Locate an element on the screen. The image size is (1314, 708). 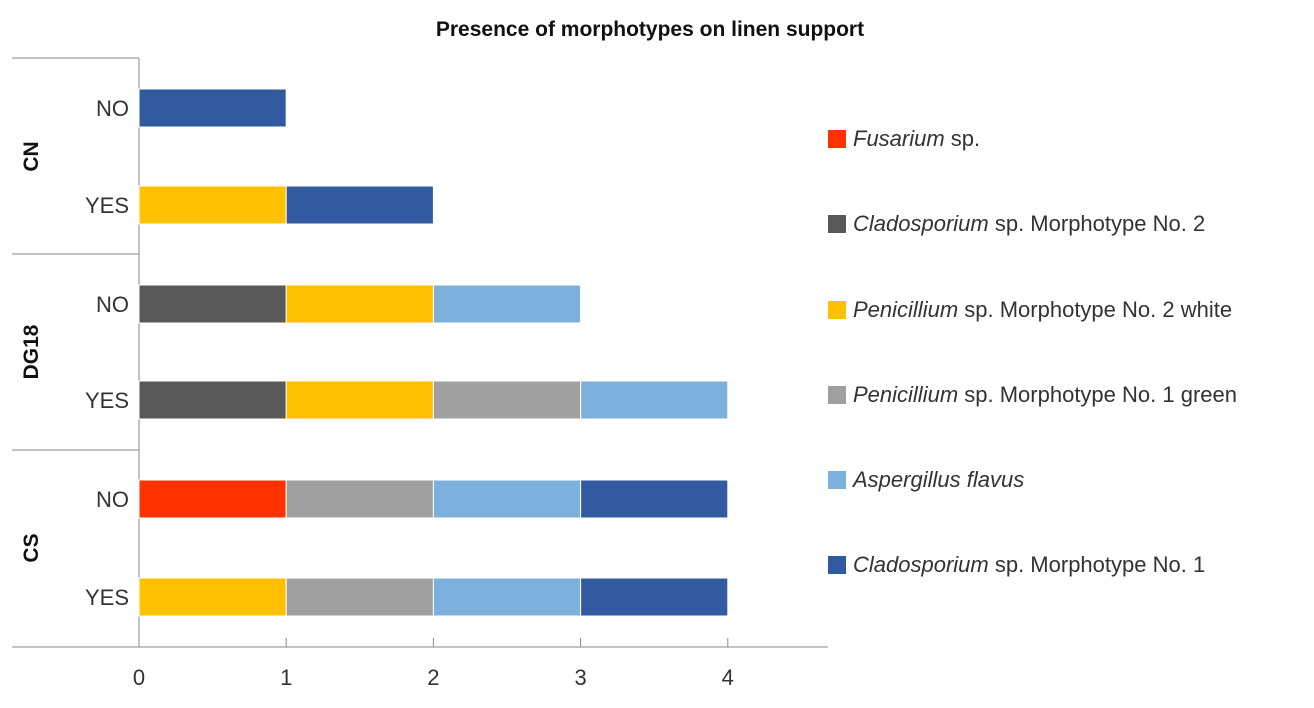
legend-label: Aspergillus flavus is located at coordinates (938, 480).